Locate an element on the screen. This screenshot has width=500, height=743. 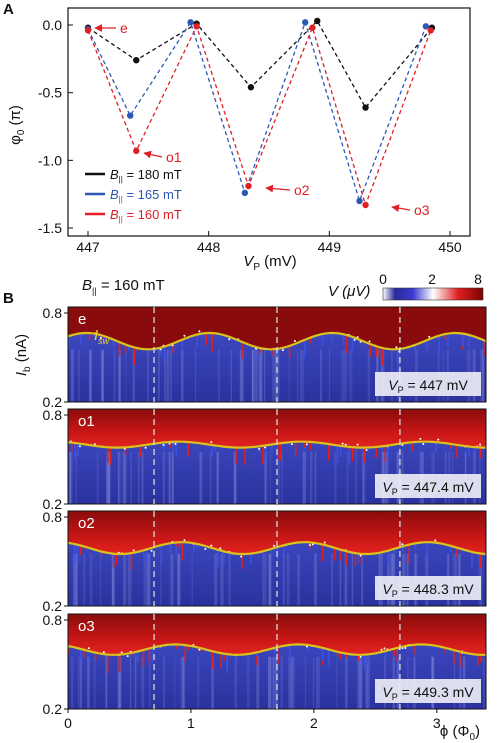
svg-text: B|| = 180 mT is located at coordinates (146, 175).